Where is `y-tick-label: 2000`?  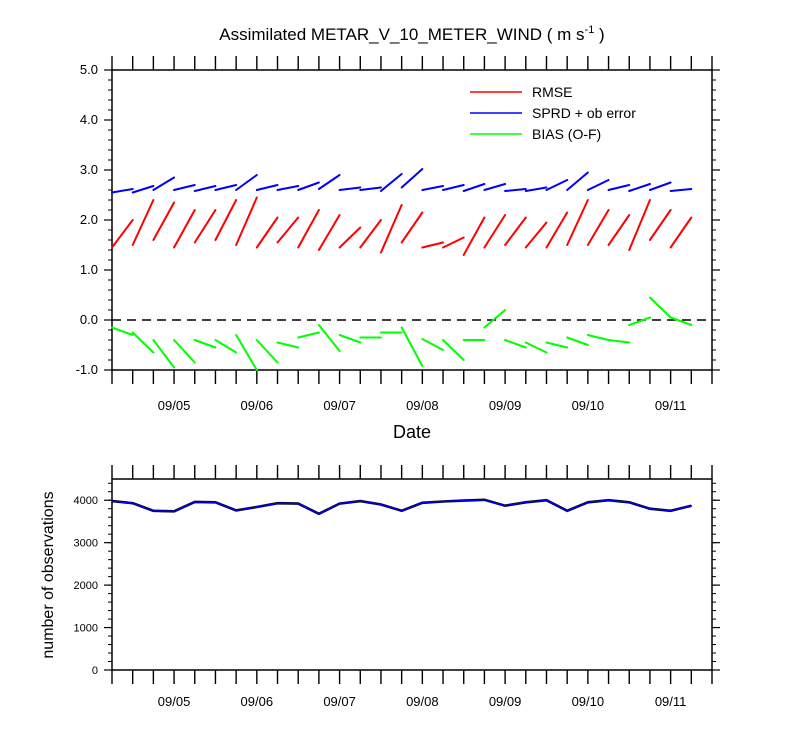
y-tick-label: 2000 is located at coordinates (86, 586).